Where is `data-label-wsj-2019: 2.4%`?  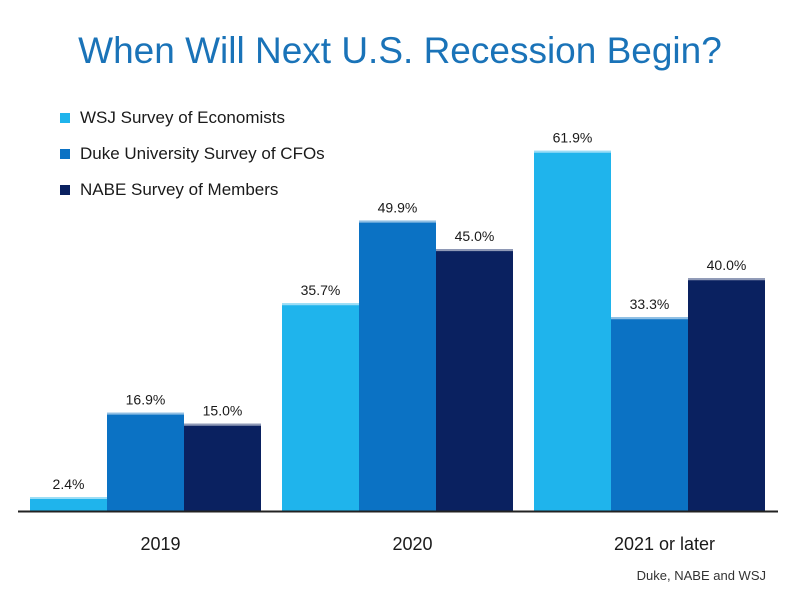
data-label-wsj-2019: 2.4% is located at coordinates (69, 484).